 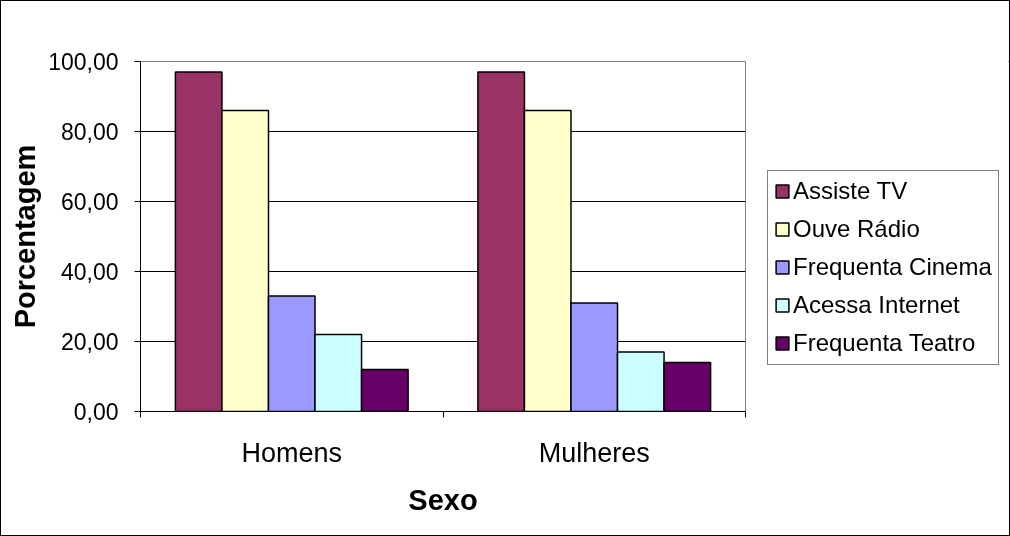 I want to click on x-tick-label: Homens, so click(x=292, y=452).